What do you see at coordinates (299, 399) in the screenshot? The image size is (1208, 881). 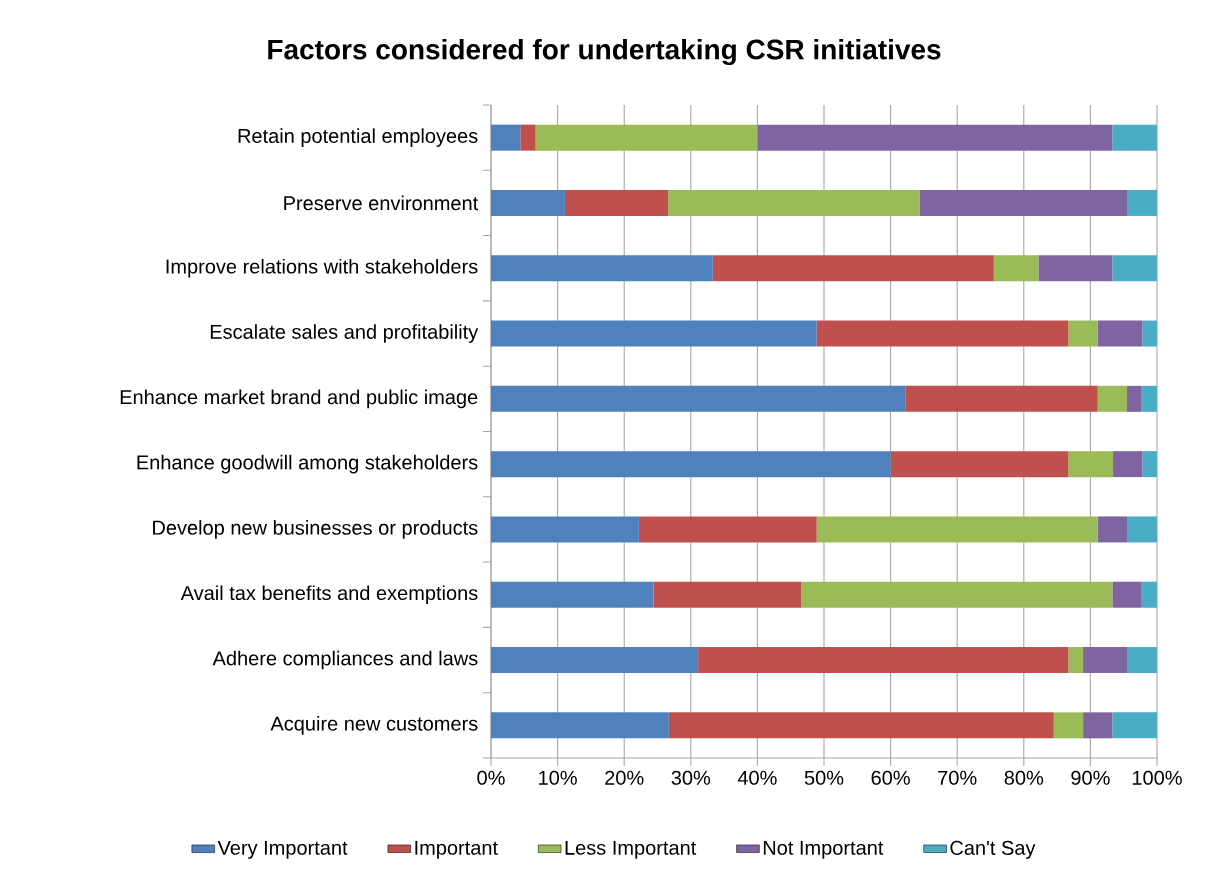 I see `y-tick-label: Enhance market brand and public image` at bounding box center [299, 399].